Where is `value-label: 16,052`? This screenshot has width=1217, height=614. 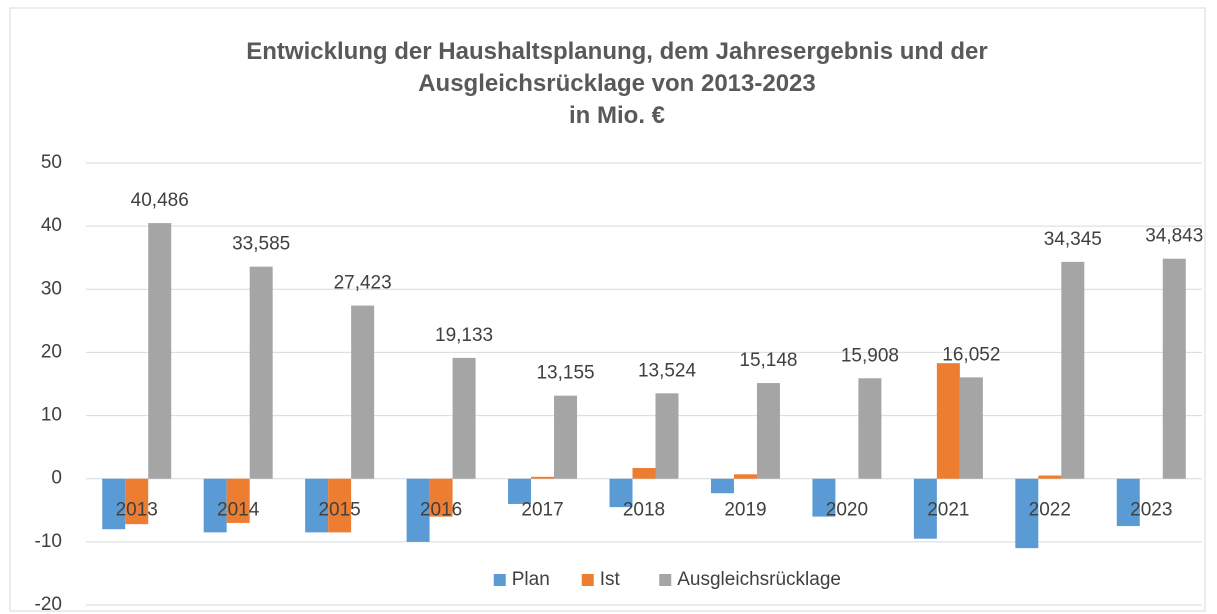
value-label: 16,052 is located at coordinates (971, 354).